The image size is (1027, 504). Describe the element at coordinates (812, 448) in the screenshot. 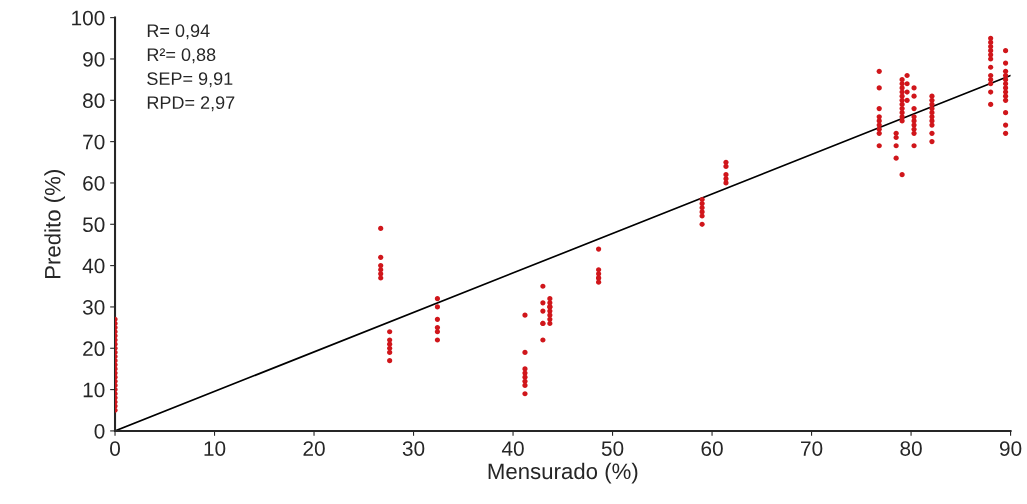

I see `x-tick-label: 70` at that location.